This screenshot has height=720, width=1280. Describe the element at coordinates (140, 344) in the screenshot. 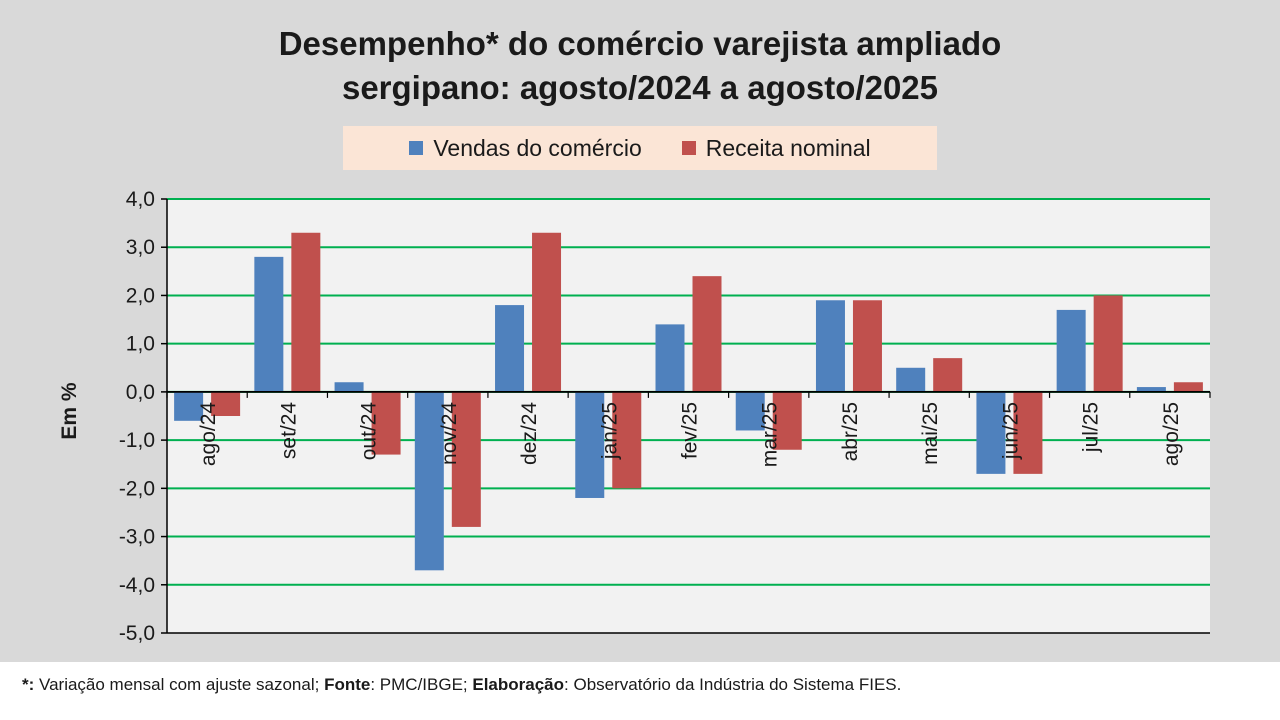

I see `y-tick-label: 1,0` at that location.